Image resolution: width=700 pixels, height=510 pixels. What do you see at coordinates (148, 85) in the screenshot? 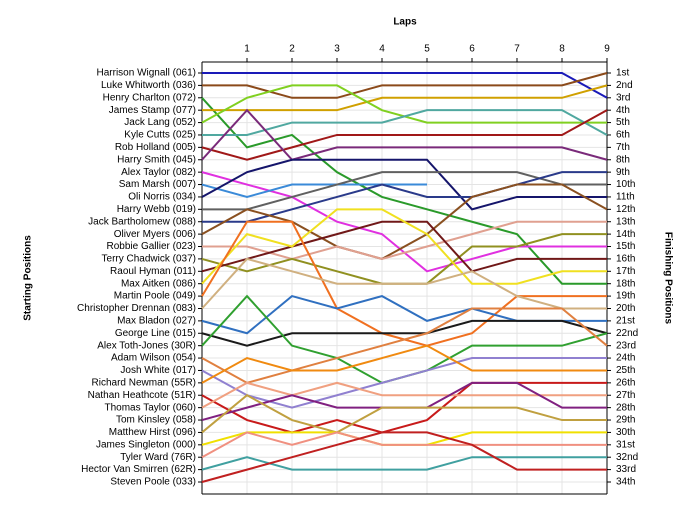
I see `starting-label: Luke Whitworth (036)` at bounding box center [148, 85].